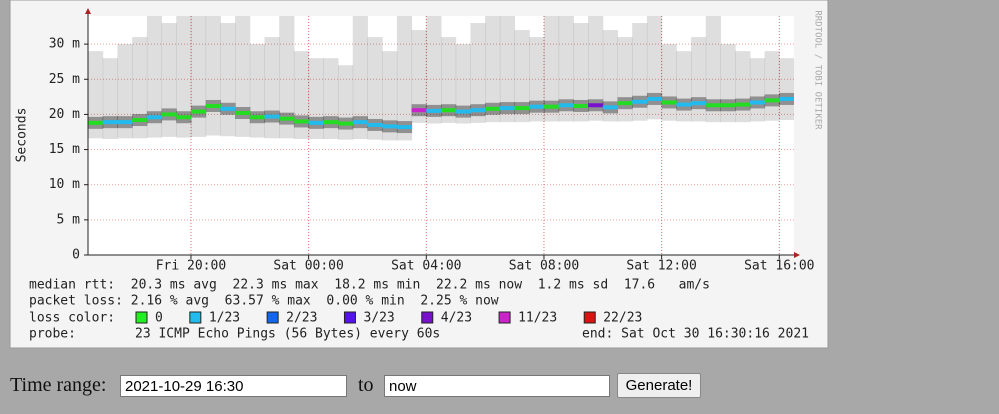 The image size is (999, 414). What do you see at coordinates (426, 266) in the screenshot?
I see `x-tick-label: Sat 04:00` at bounding box center [426, 266].